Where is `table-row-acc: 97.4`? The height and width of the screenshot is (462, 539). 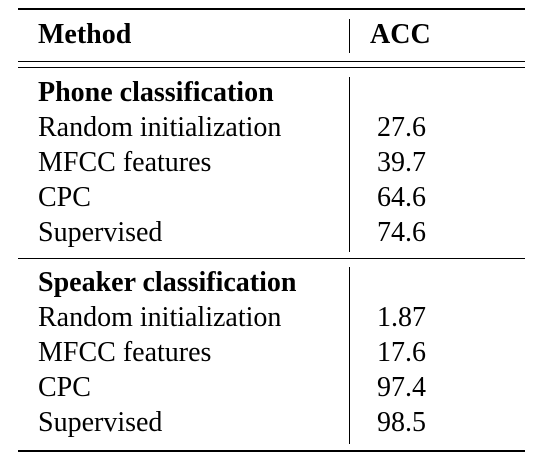
table-row-acc: 97.4 is located at coordinates (401, 387).